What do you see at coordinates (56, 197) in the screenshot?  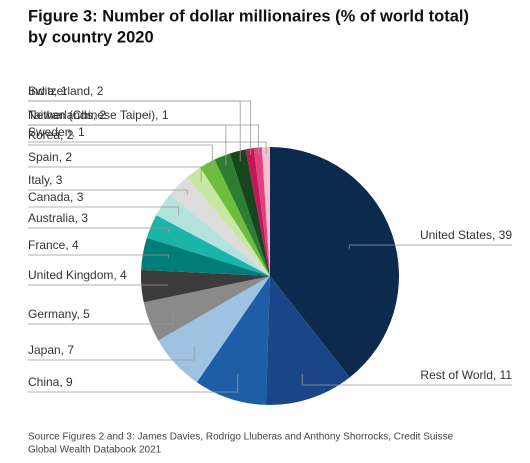 I see `slice-label: Canada, 3` at bounding box center [56, 197].